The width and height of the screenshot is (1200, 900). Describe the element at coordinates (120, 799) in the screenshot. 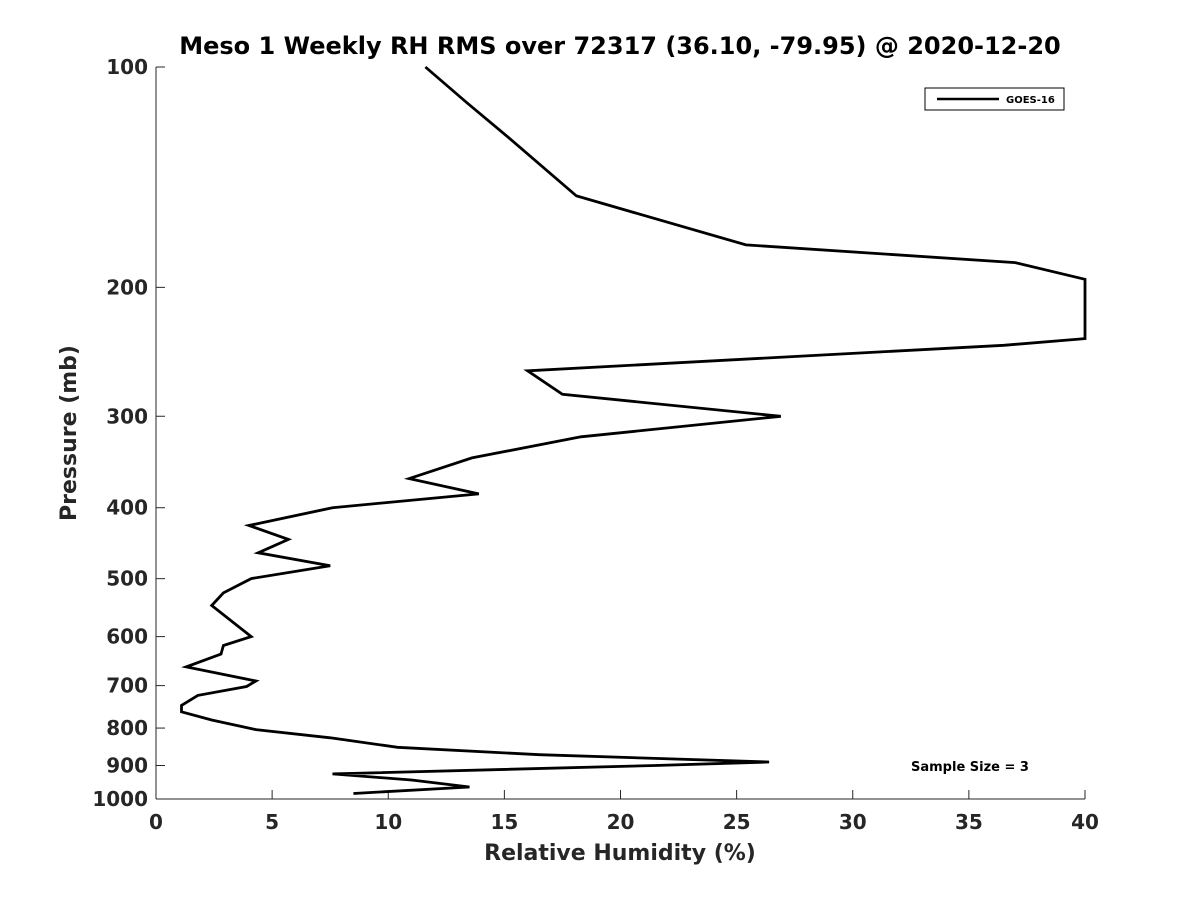

I see `y-tick-label-1000: 1000` at that location.